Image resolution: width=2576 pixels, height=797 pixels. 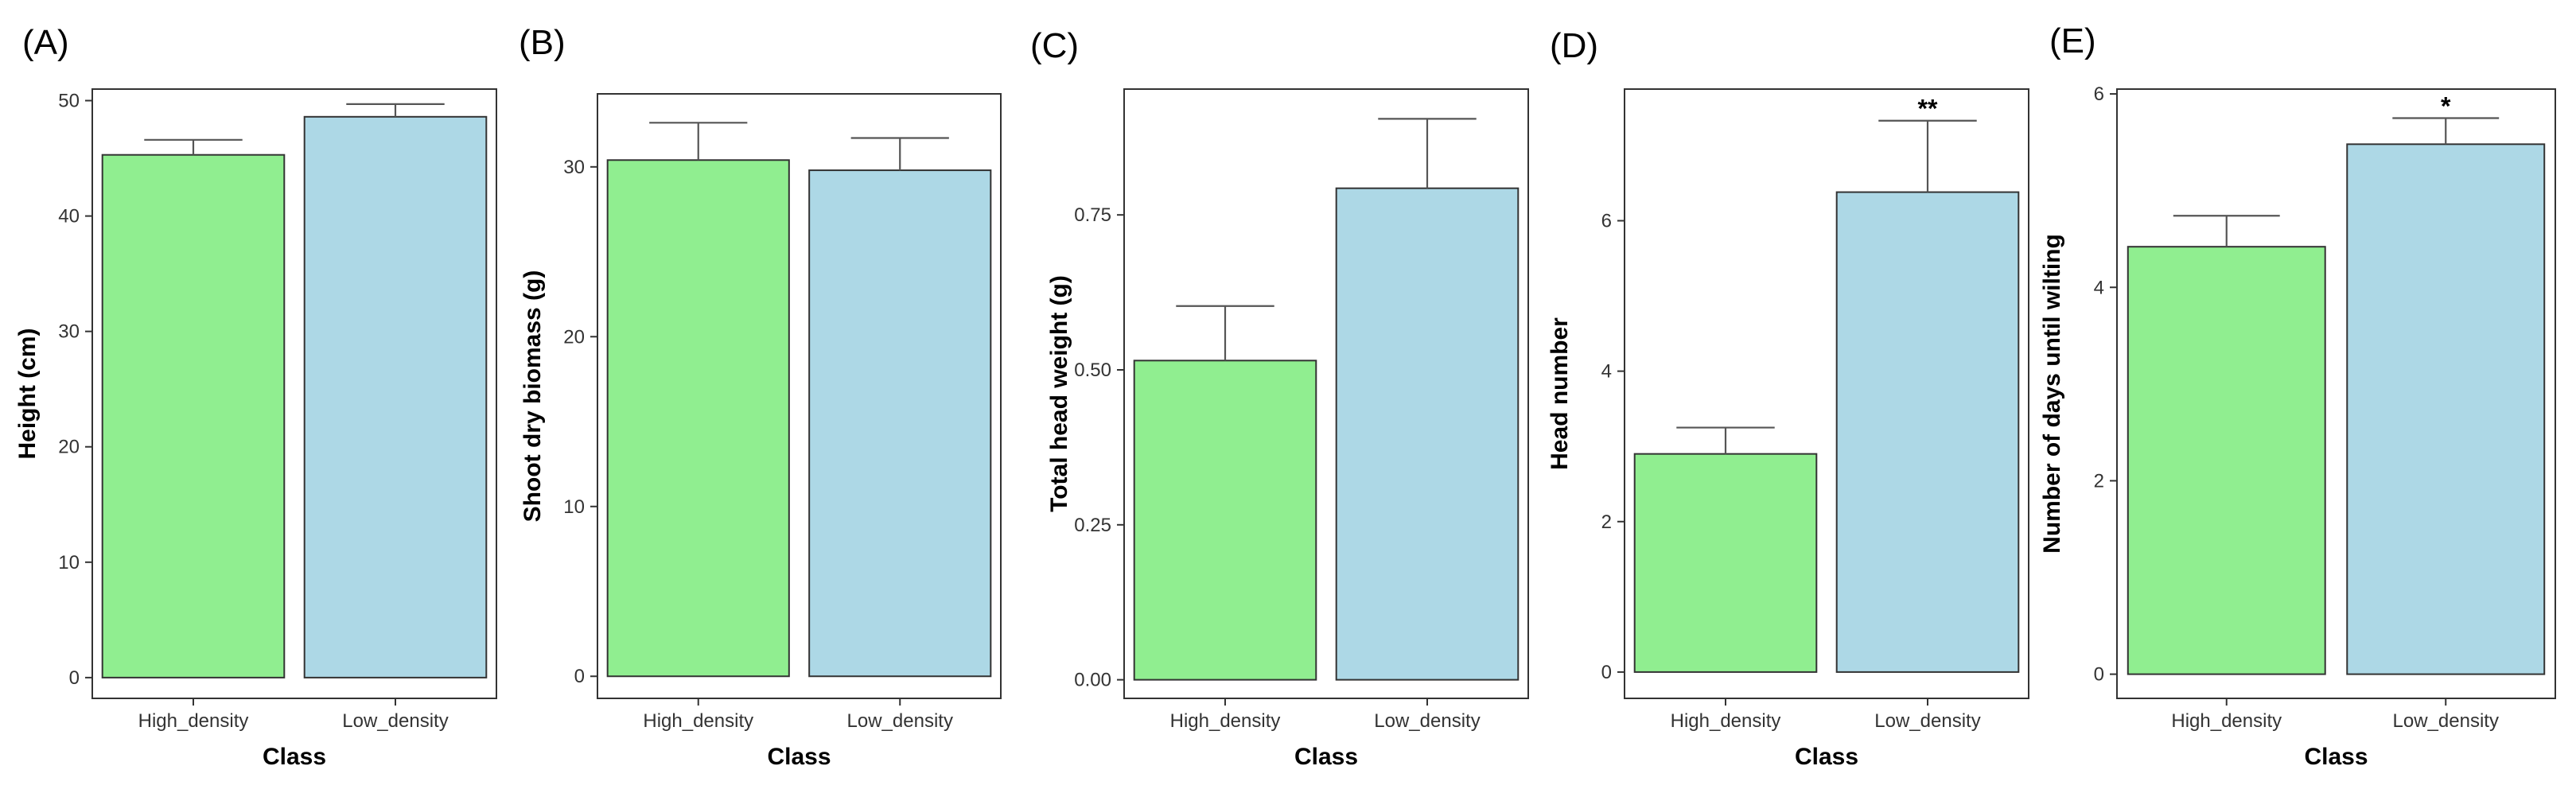 I want to click on y-axis-title: Number of days until wilting, so click(x=2052, y=394).